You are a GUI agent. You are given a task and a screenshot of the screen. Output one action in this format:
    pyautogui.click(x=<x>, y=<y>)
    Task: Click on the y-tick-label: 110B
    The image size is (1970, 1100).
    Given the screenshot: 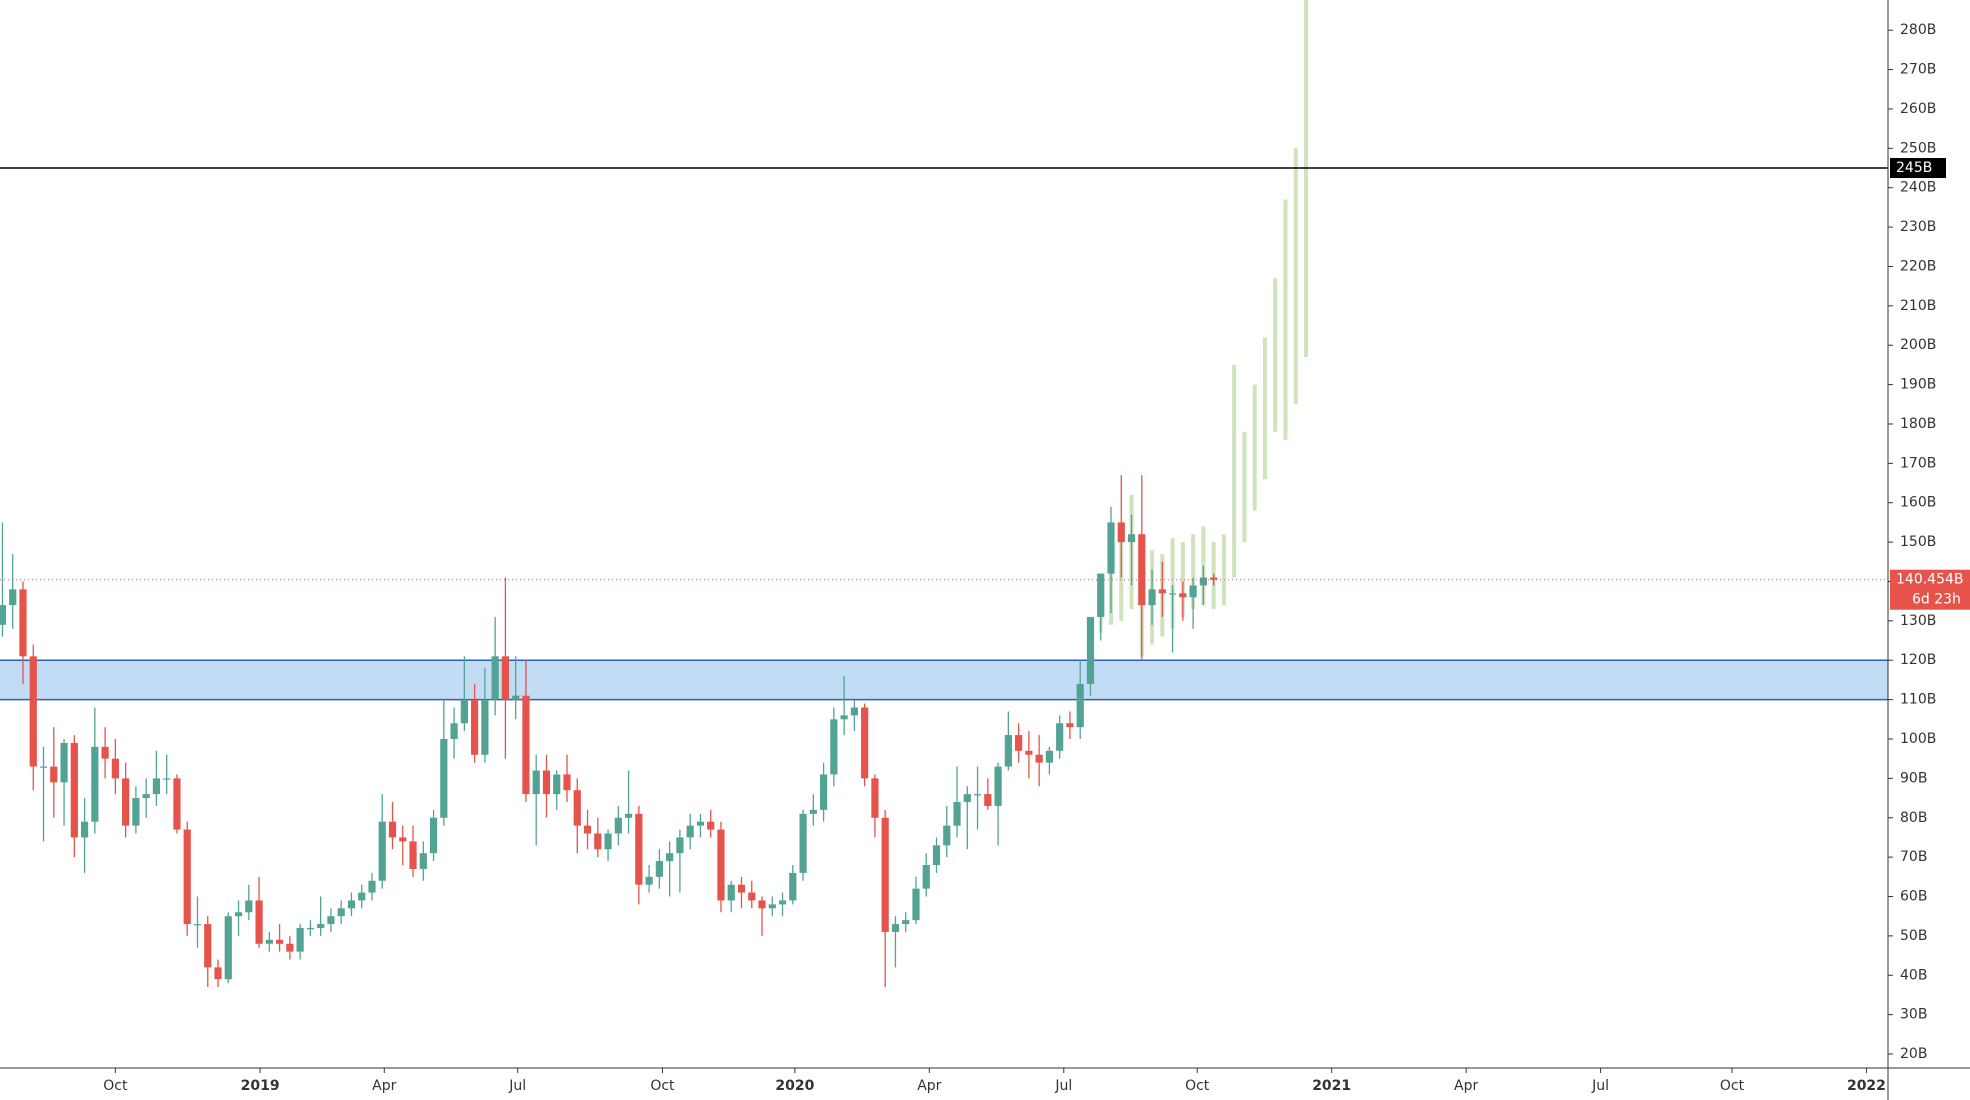 What is the action you would take?
    pyautogui.click(x=1918, y=700)
    